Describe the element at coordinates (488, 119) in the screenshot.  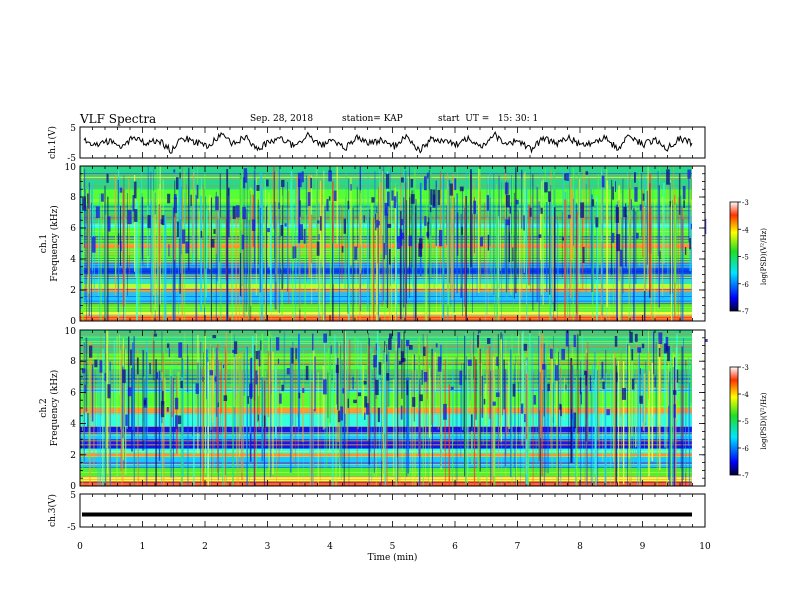
I see `start-ut-label: start UT = 15: 30: 1` at that location.